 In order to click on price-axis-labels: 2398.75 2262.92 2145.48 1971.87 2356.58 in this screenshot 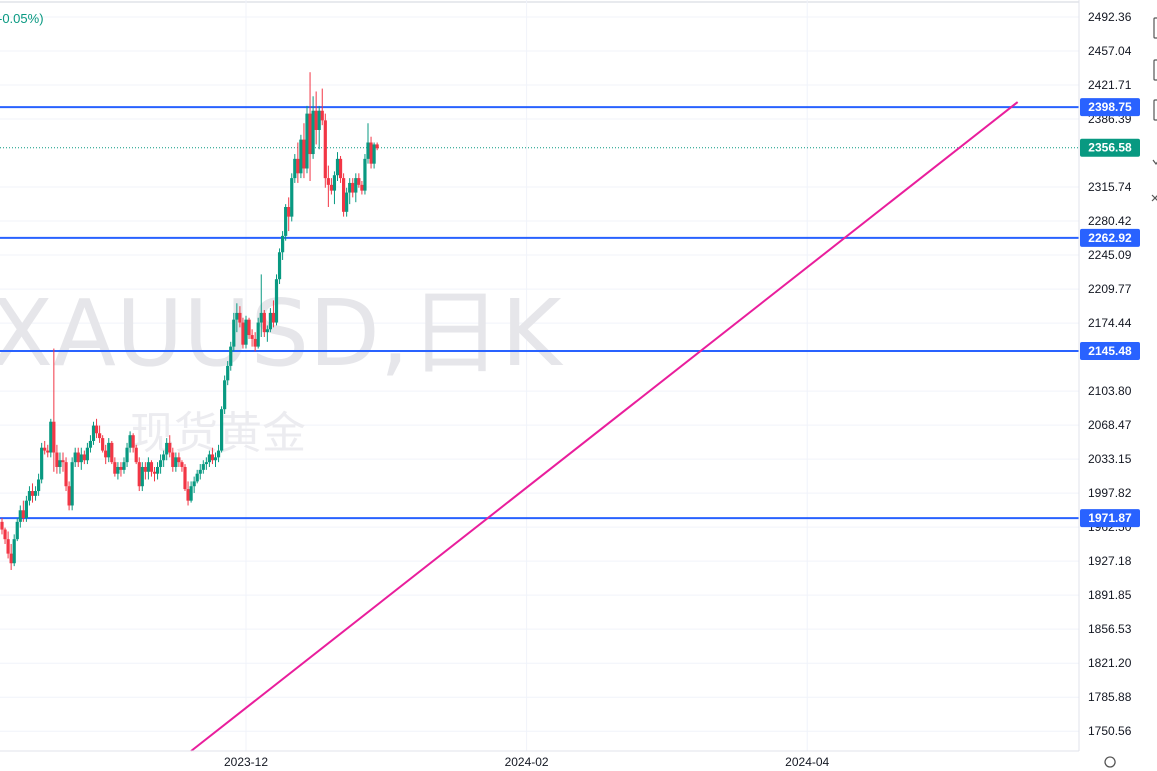, I will do `click(1110, 313)`.